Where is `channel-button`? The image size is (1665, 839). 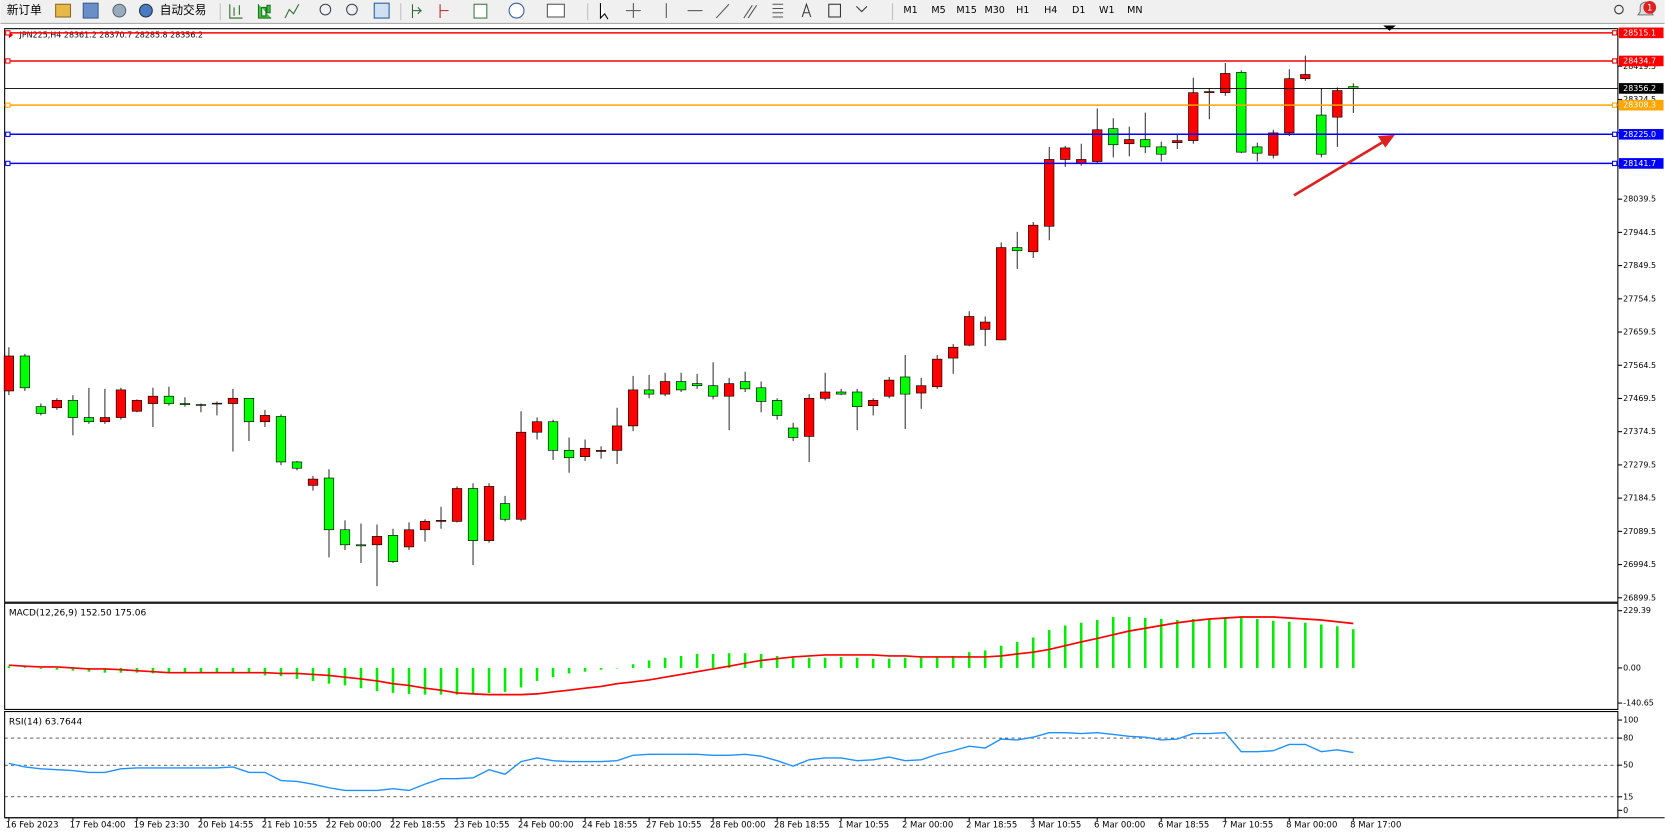 channel-button is located at coordinates (750, 12).